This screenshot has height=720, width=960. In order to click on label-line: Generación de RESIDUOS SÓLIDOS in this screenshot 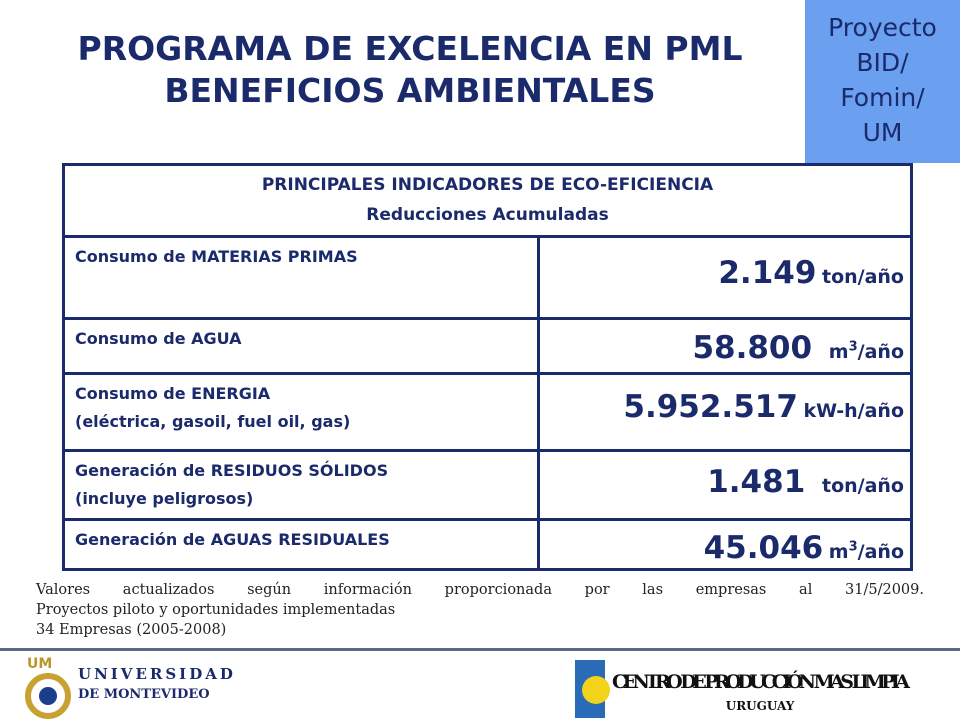, I will do `click(232, 470)`.